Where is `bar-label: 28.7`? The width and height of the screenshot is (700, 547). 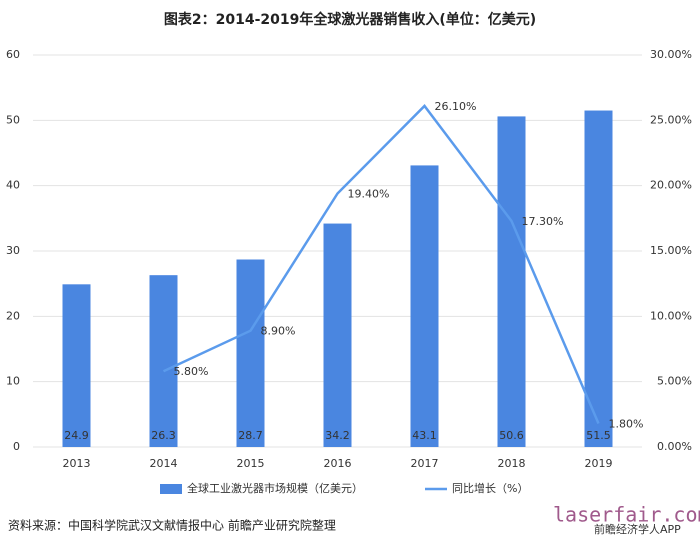
bar-label: 28.7 is located at coordinates (250, 435).